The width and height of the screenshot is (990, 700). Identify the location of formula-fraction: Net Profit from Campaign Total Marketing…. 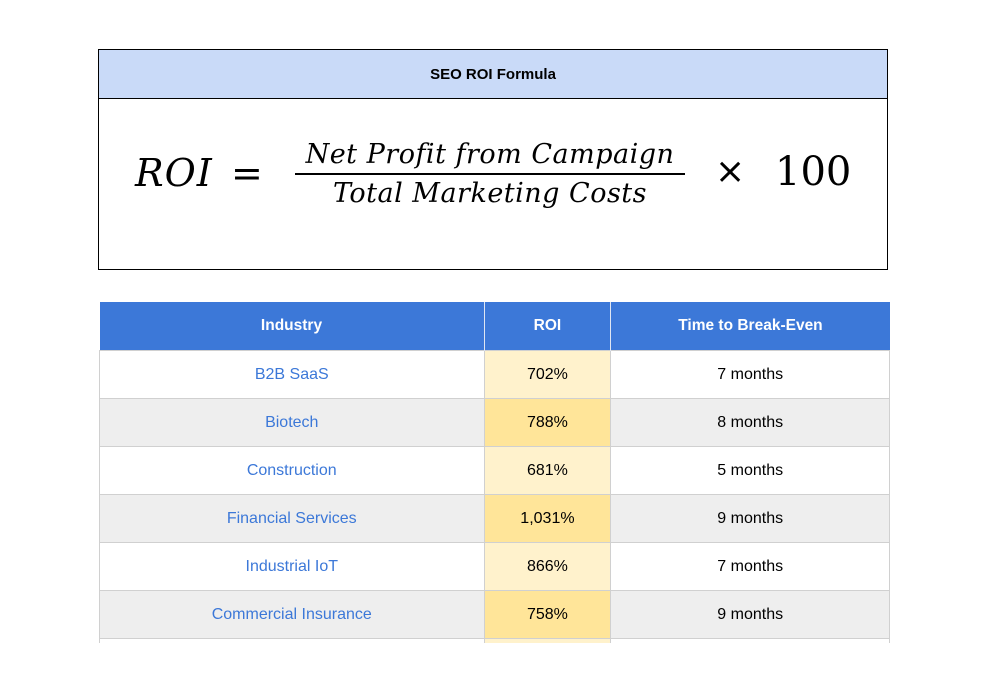
(490, 174).